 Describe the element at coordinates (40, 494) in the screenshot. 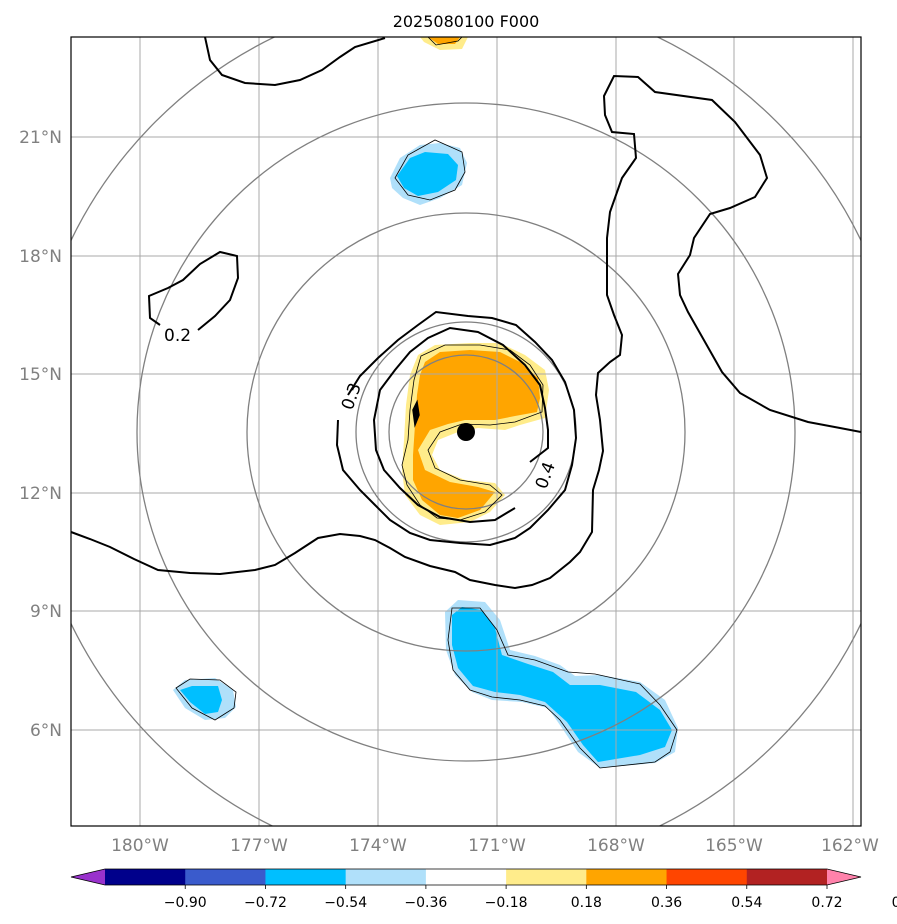

I see `lat-tick-label: 12°N` at that location.